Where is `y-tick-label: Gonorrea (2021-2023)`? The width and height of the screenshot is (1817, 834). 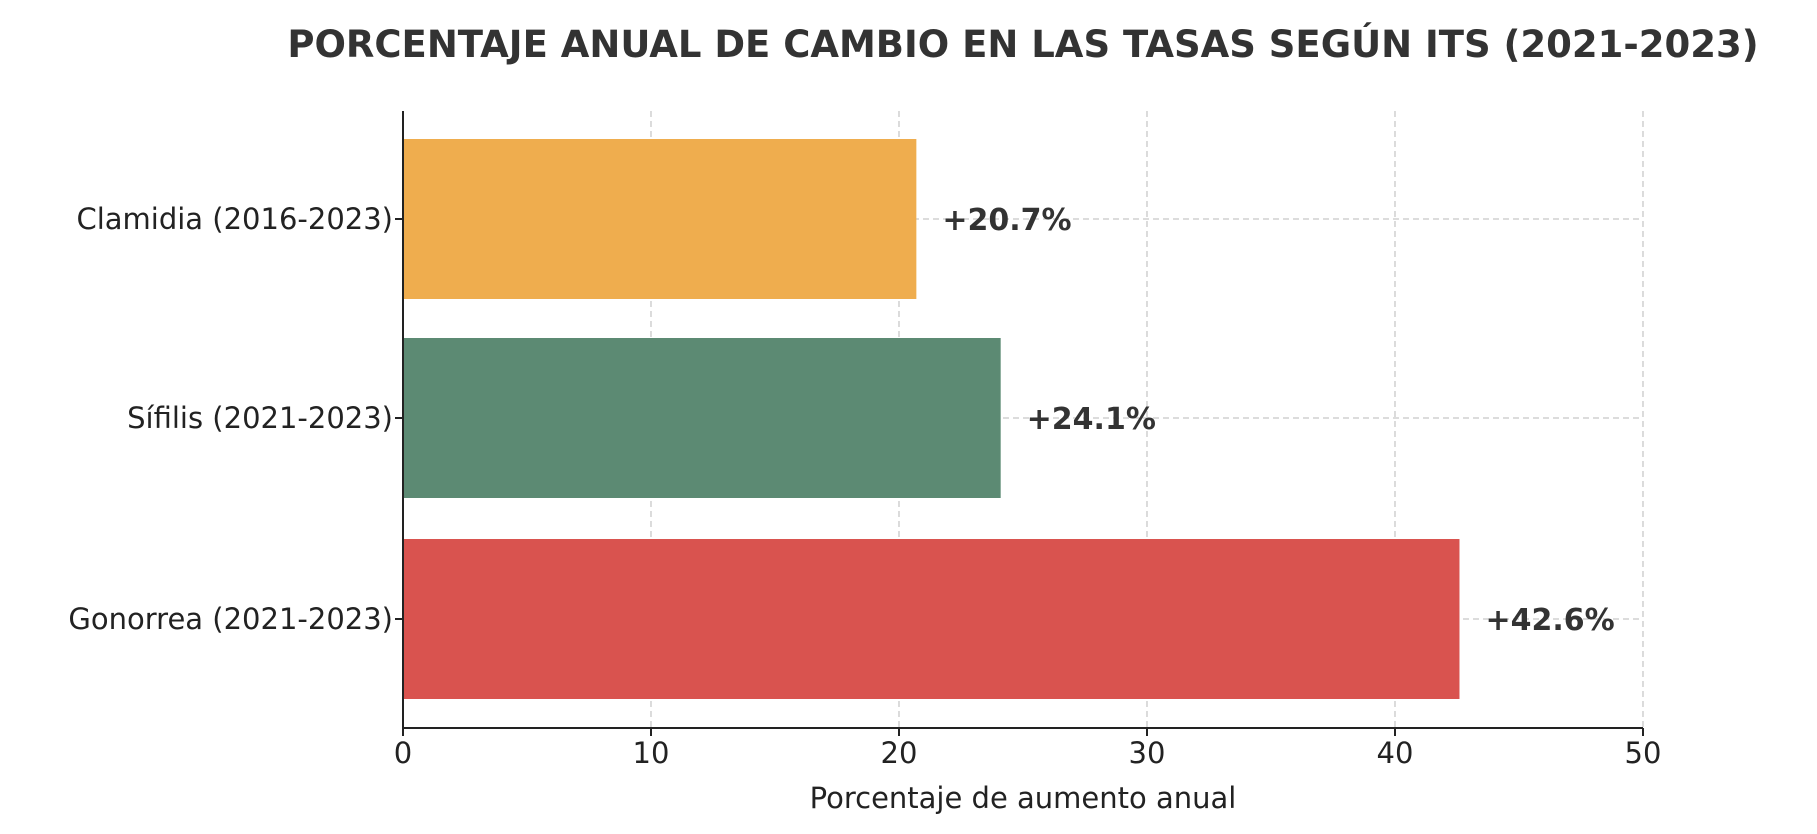
y-tick-label: Gonorrea (2021-2023) is located at coordinates (230, 619).